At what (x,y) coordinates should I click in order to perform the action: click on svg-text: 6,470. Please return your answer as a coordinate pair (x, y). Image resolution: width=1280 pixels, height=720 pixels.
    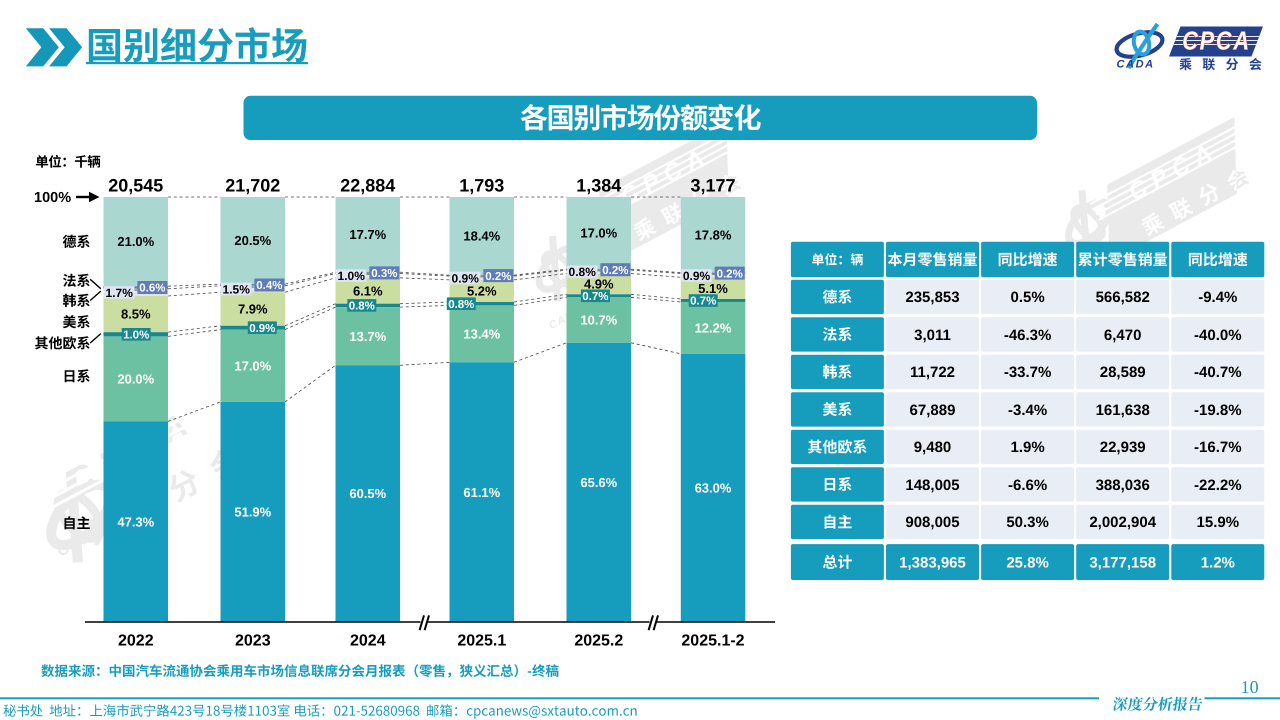
    Looking at the image, I should click on (1123, 335).